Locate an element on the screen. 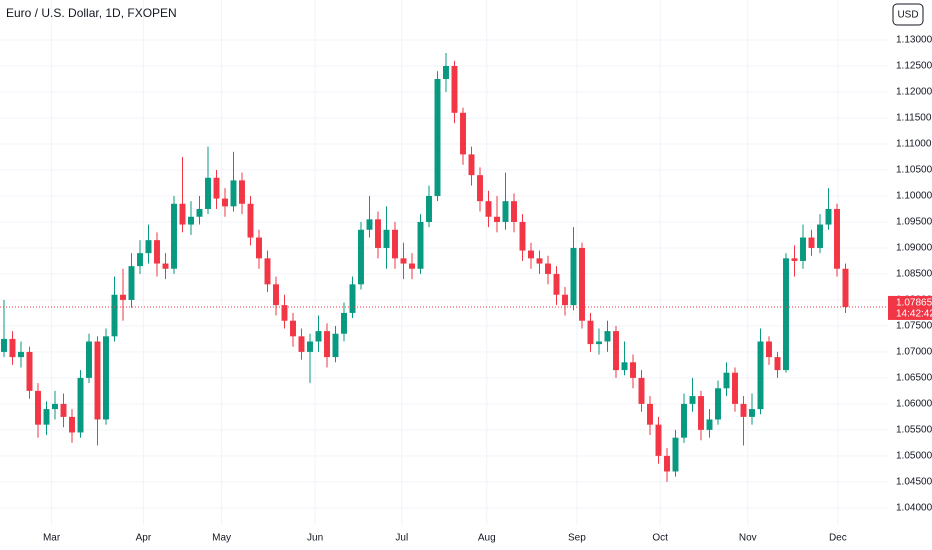 Image resolution: width=932 pixels, height=550 pixels. y-tick-label: 1.06500 is located at coordinates (914, 378).